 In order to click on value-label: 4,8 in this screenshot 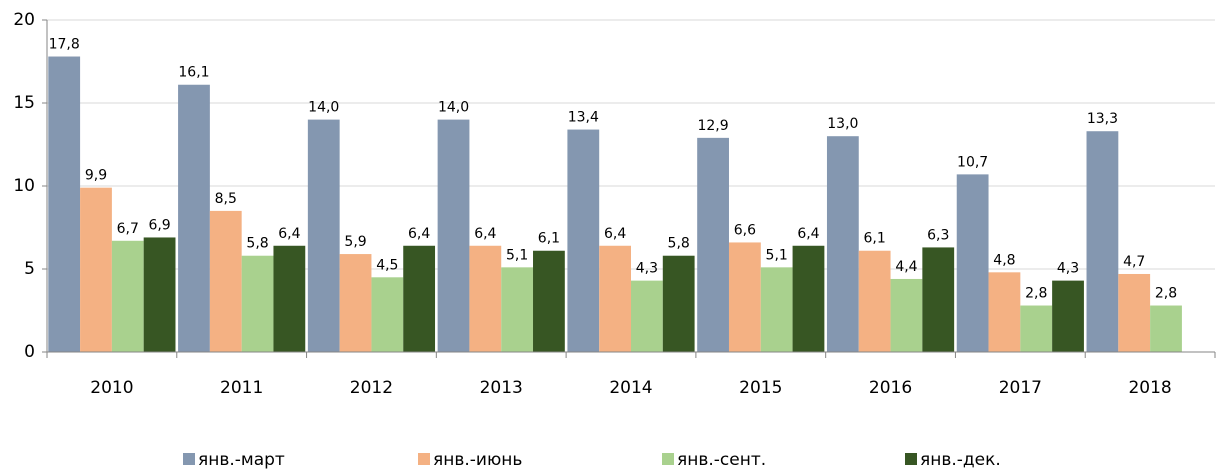, I will do `click(1004, 260)`.